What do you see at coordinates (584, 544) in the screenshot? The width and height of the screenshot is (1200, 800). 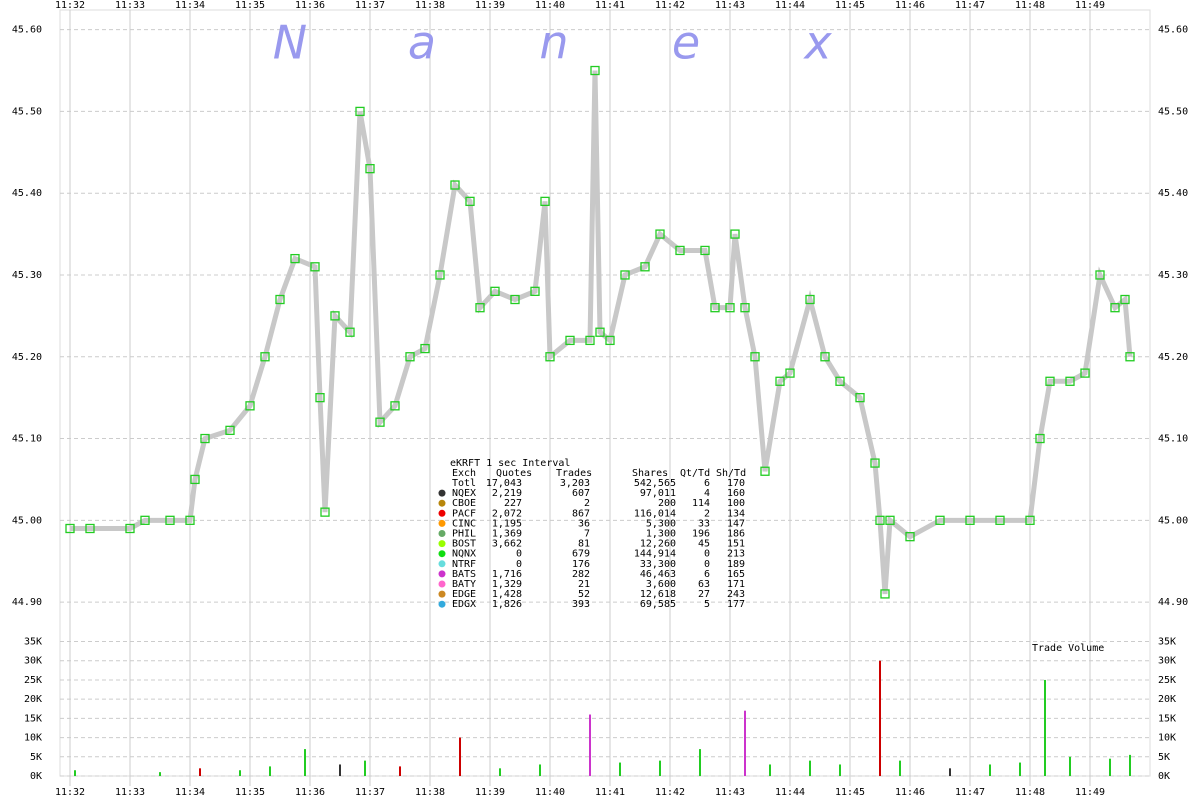 I see `table-cell: 81` at bounding box center [584, 544].